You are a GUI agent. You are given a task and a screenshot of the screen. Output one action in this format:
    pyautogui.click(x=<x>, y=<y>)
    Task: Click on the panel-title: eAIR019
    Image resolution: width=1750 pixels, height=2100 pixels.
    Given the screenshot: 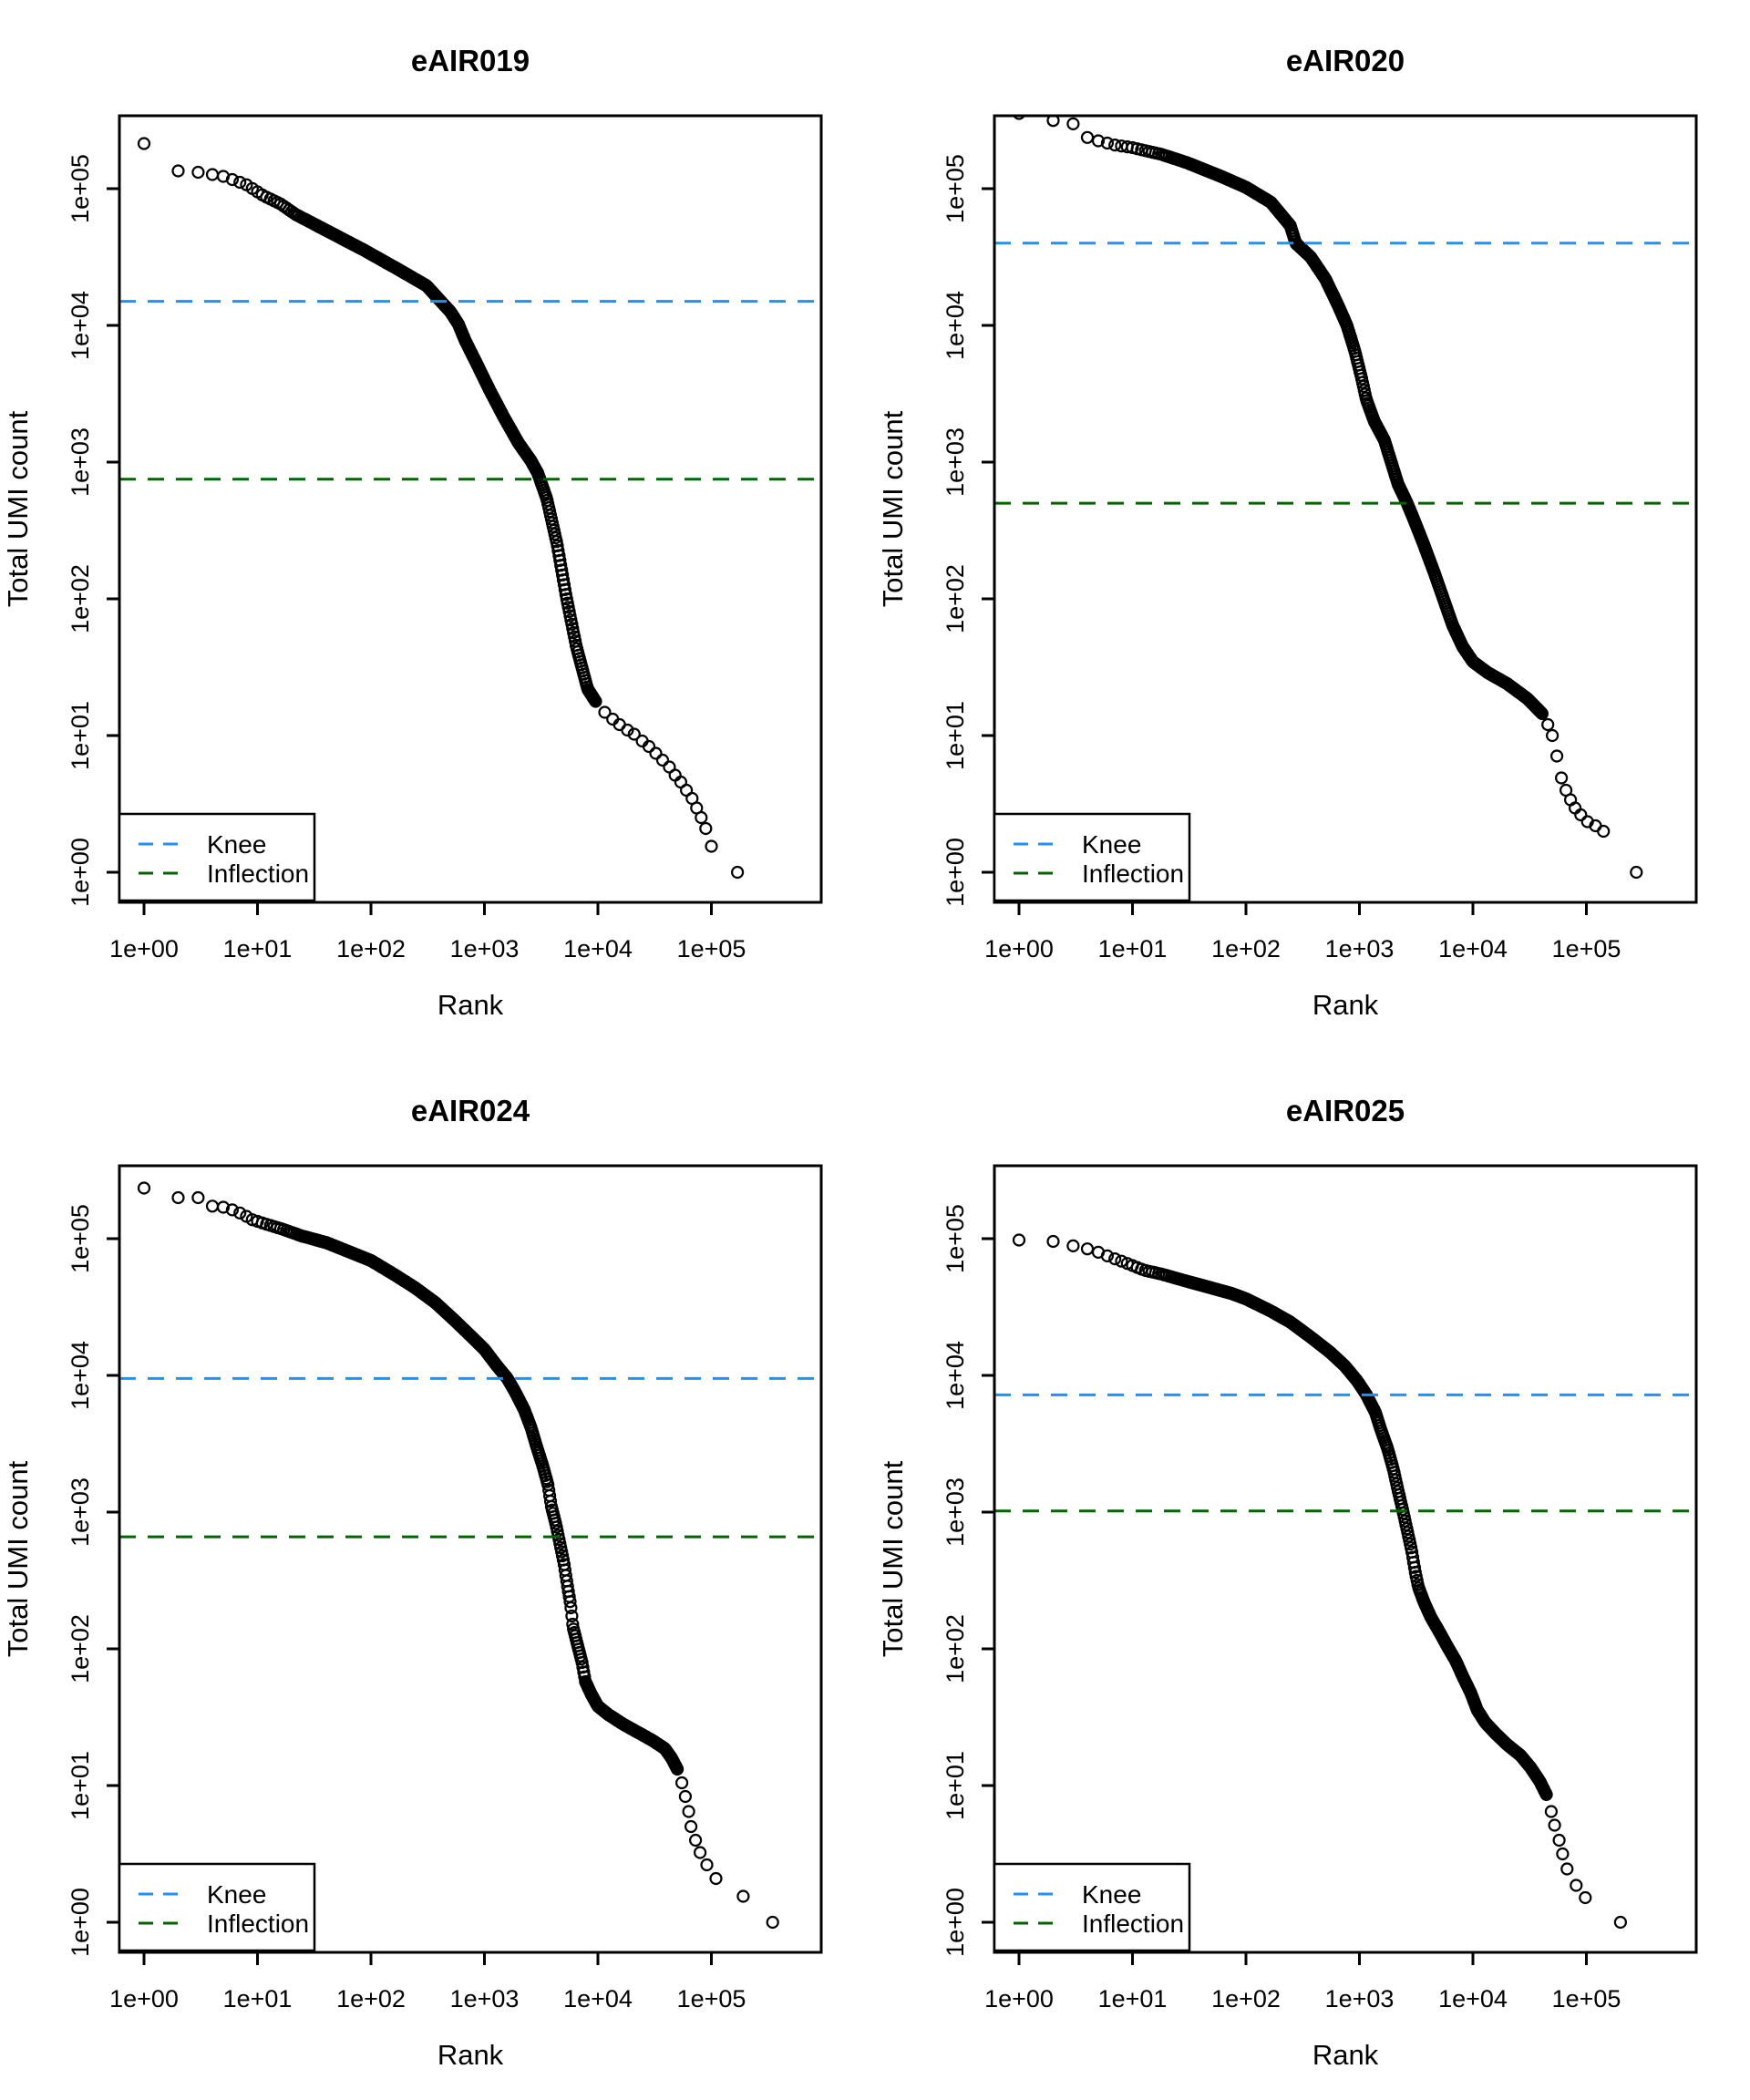 What is the action you would take?
    pyautogui.click(x=470, y=60)
    